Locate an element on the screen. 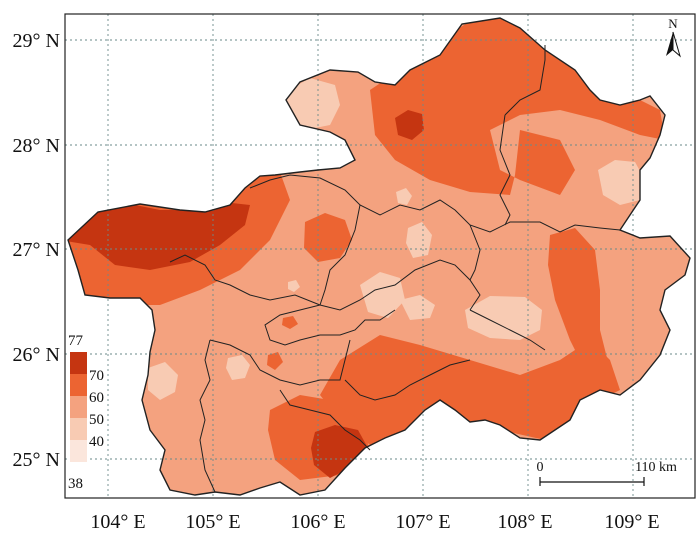 This screenshot has height=538, width=700. y-tick-label: 25° N is located at coordinates (36, 460).